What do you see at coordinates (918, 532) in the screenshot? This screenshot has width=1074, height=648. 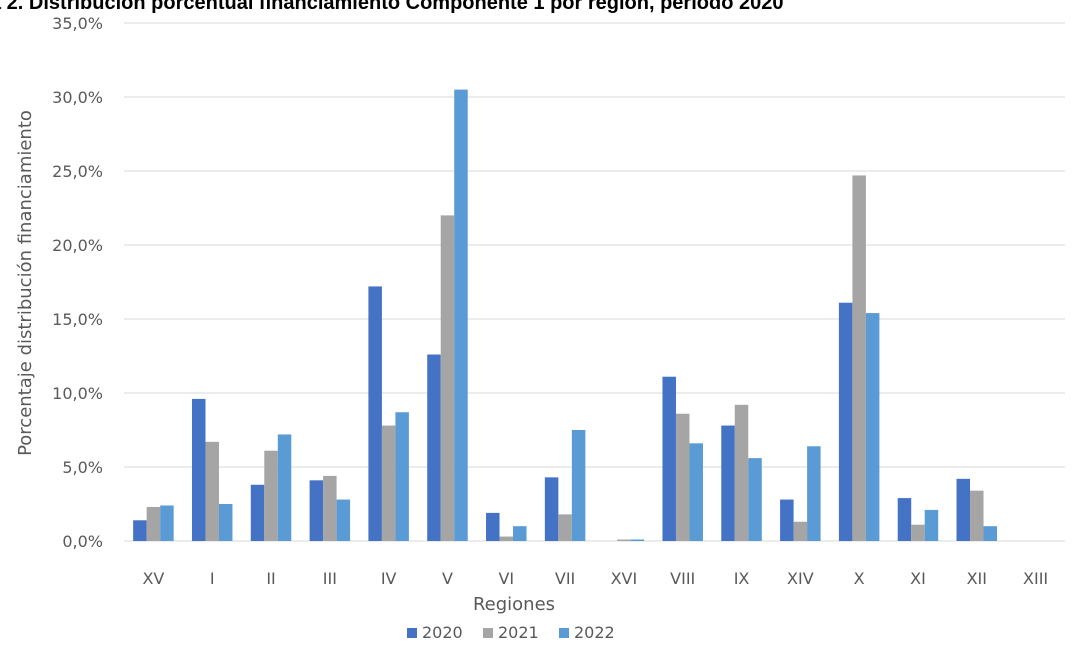 I see `bar-2021-XI` at bounding box center [918, 532].